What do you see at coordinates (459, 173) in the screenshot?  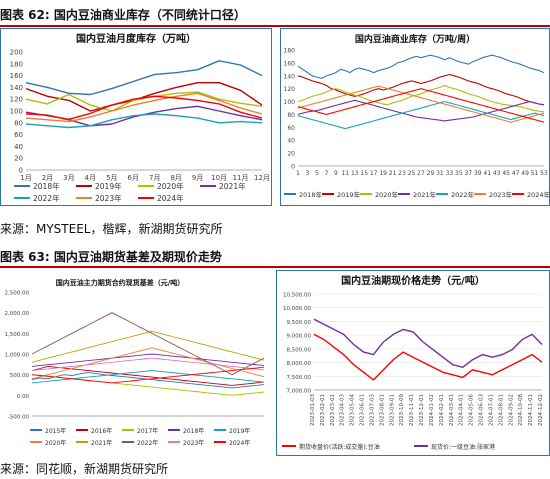 I see `x-tick-label: 35` at bounding box center [459, 173].